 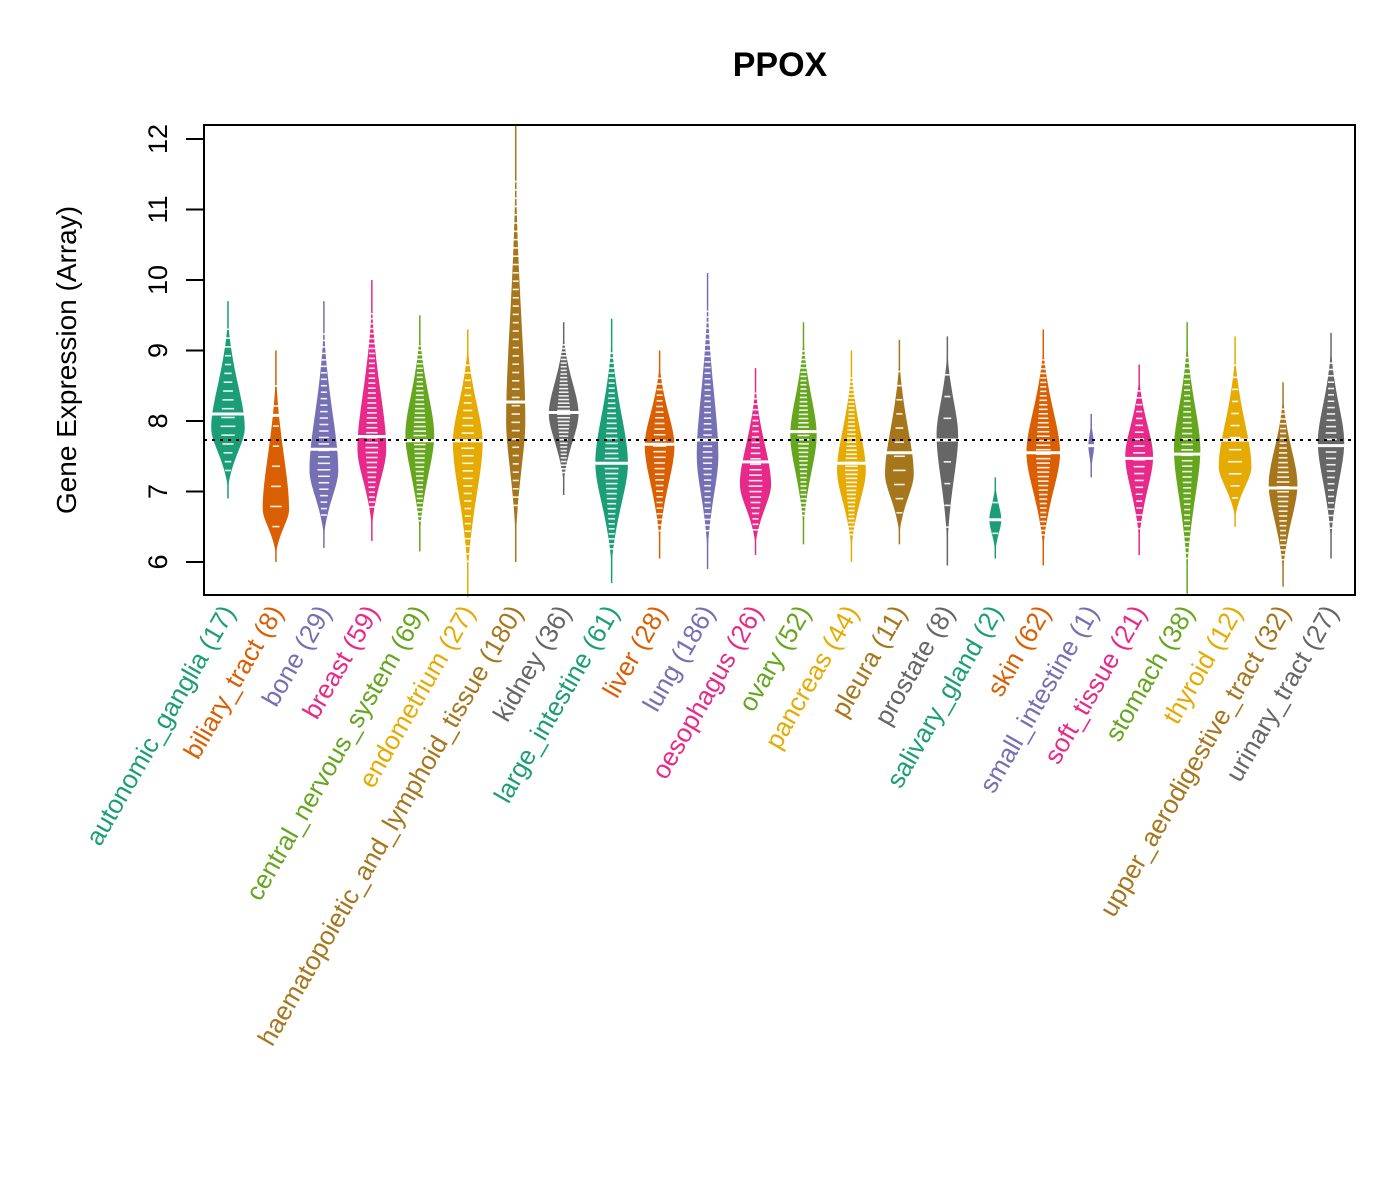 What do you see at coordinates (173, 347) in the screenshot?
I see `y-axis: 6 7 8 9 10 11 12` at bounding box center [173, 347].